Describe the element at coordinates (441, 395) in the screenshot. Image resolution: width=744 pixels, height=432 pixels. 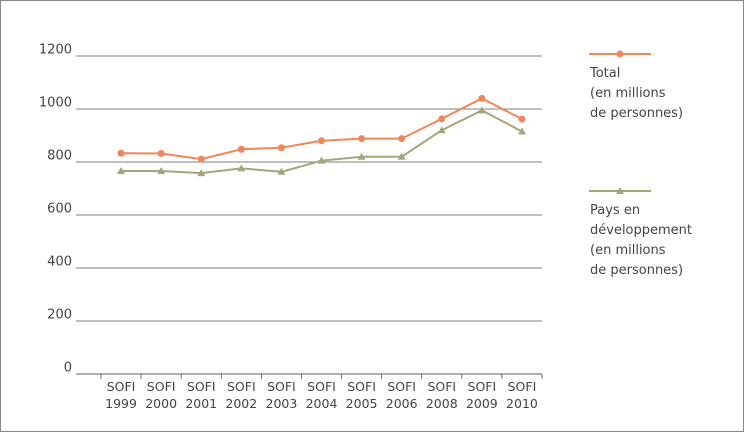
I see `x-tick-label: SOFI 2008` at that location.